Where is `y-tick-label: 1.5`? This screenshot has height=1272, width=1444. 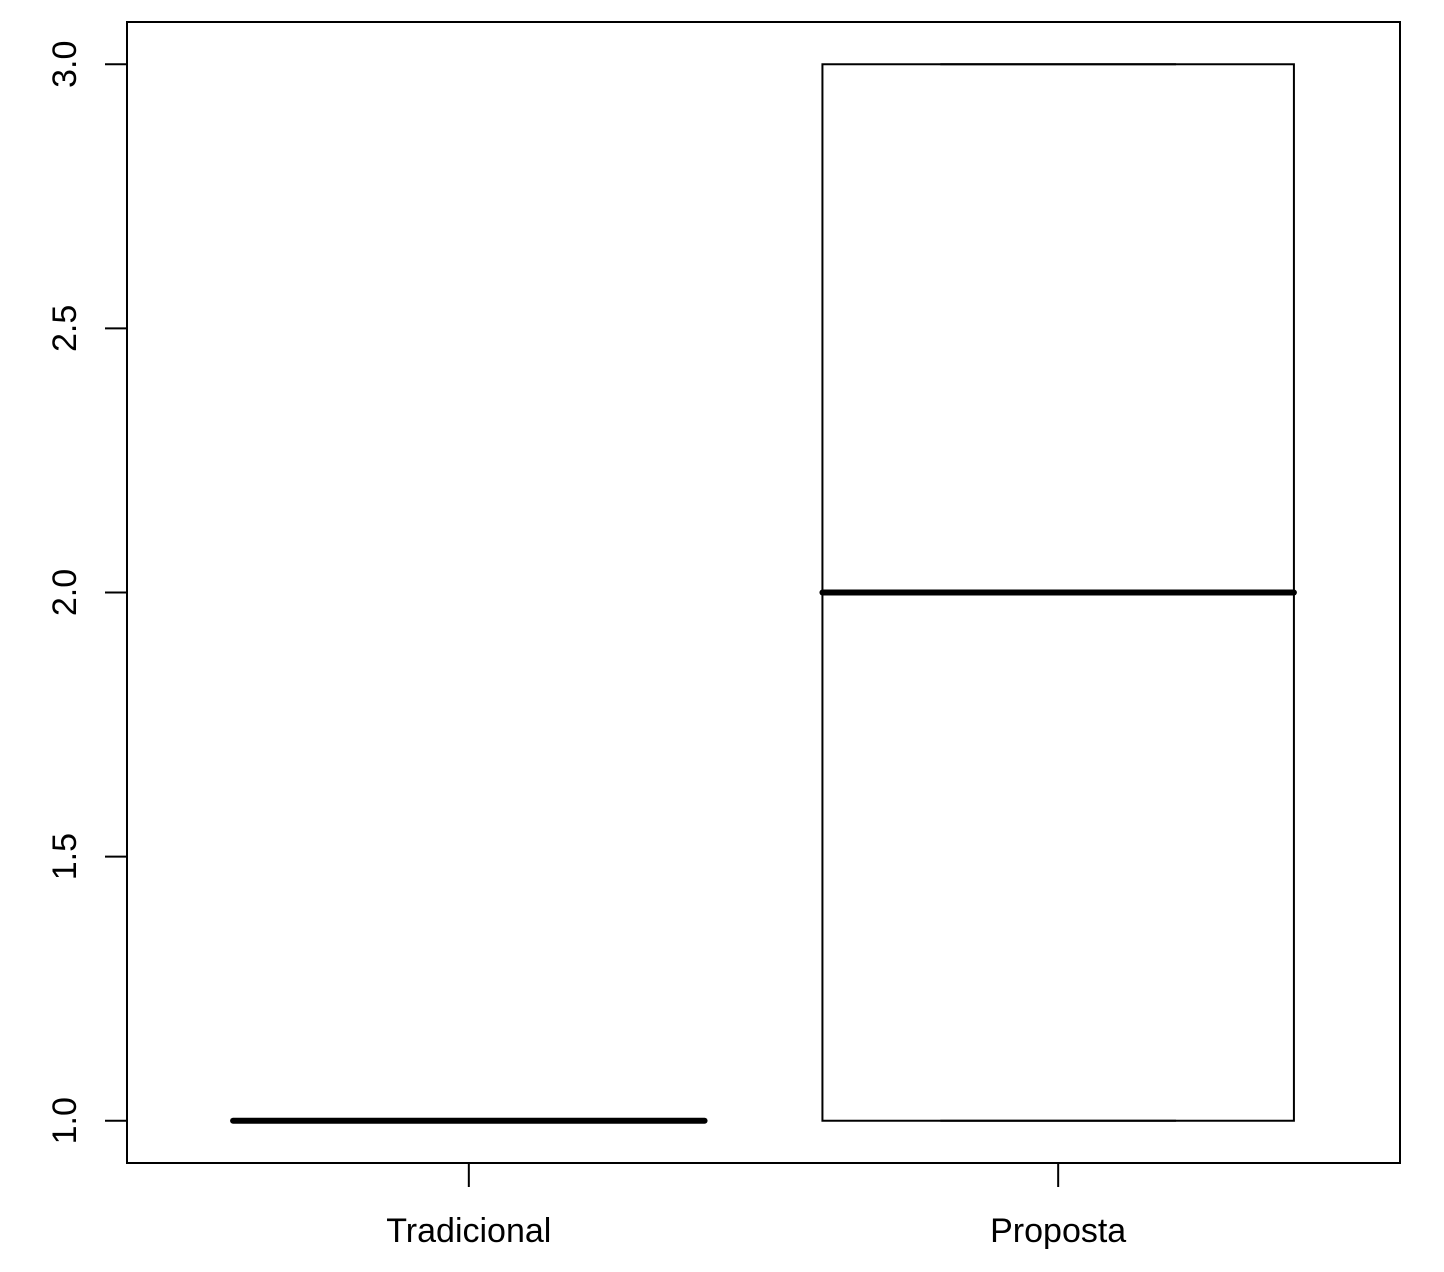 y-tick-label: 1.5 is located at coordinates (65, 856).